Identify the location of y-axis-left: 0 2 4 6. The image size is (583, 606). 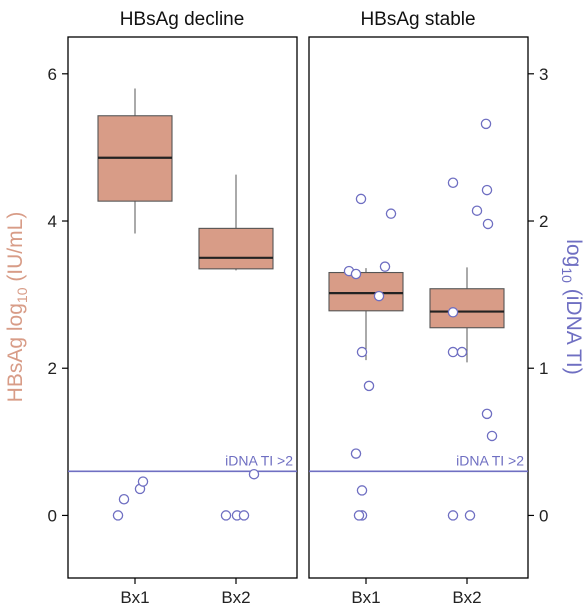
(58, 295).